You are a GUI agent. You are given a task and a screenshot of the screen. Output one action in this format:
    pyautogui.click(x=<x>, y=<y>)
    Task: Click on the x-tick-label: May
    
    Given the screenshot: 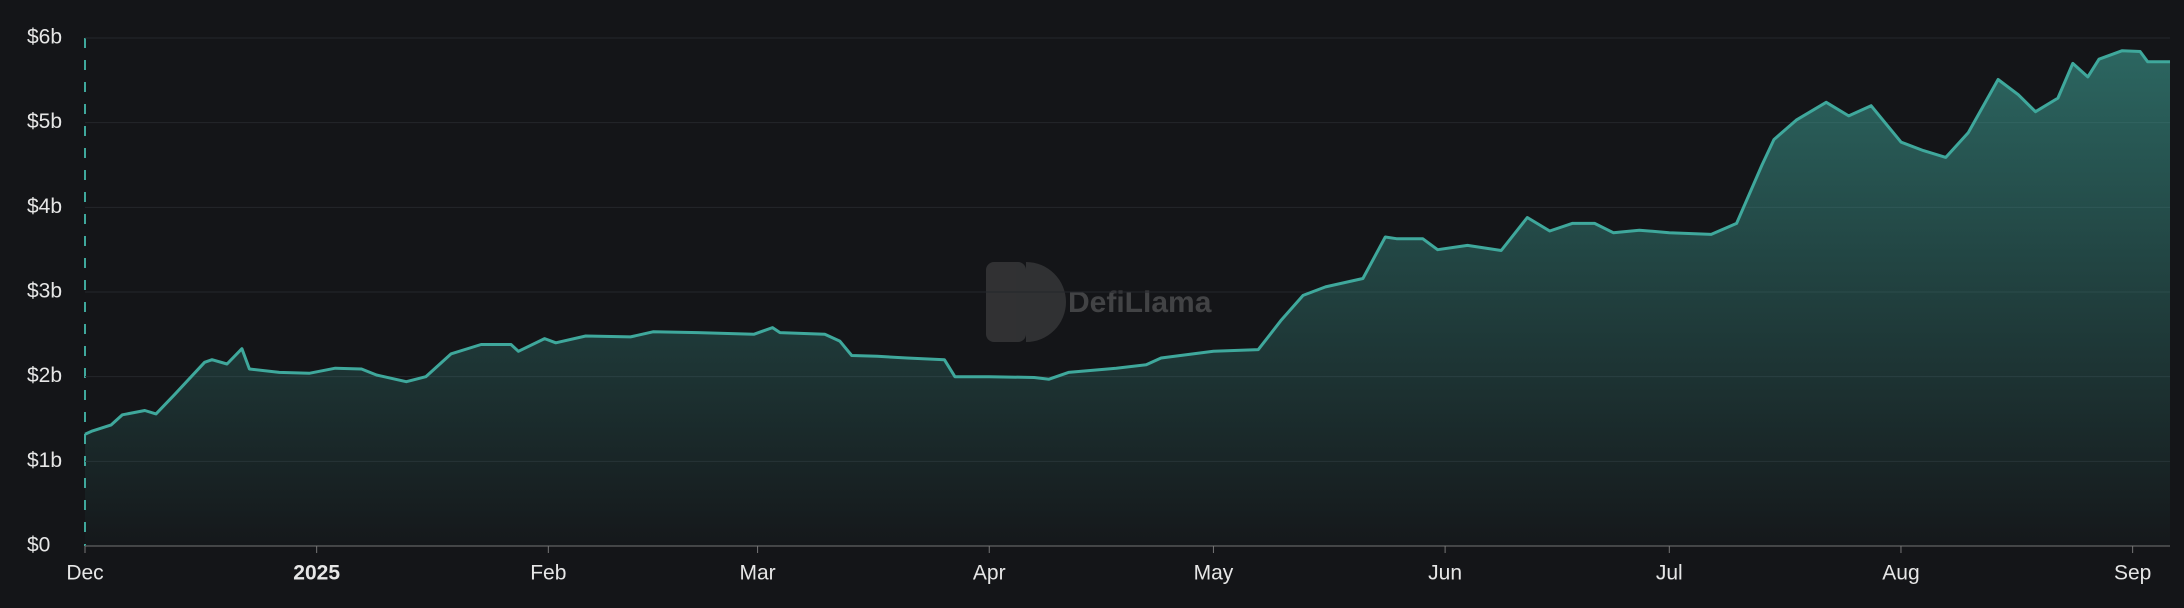 What is the action you would take?
    pyautogui.click(x=1214, y=573)
    